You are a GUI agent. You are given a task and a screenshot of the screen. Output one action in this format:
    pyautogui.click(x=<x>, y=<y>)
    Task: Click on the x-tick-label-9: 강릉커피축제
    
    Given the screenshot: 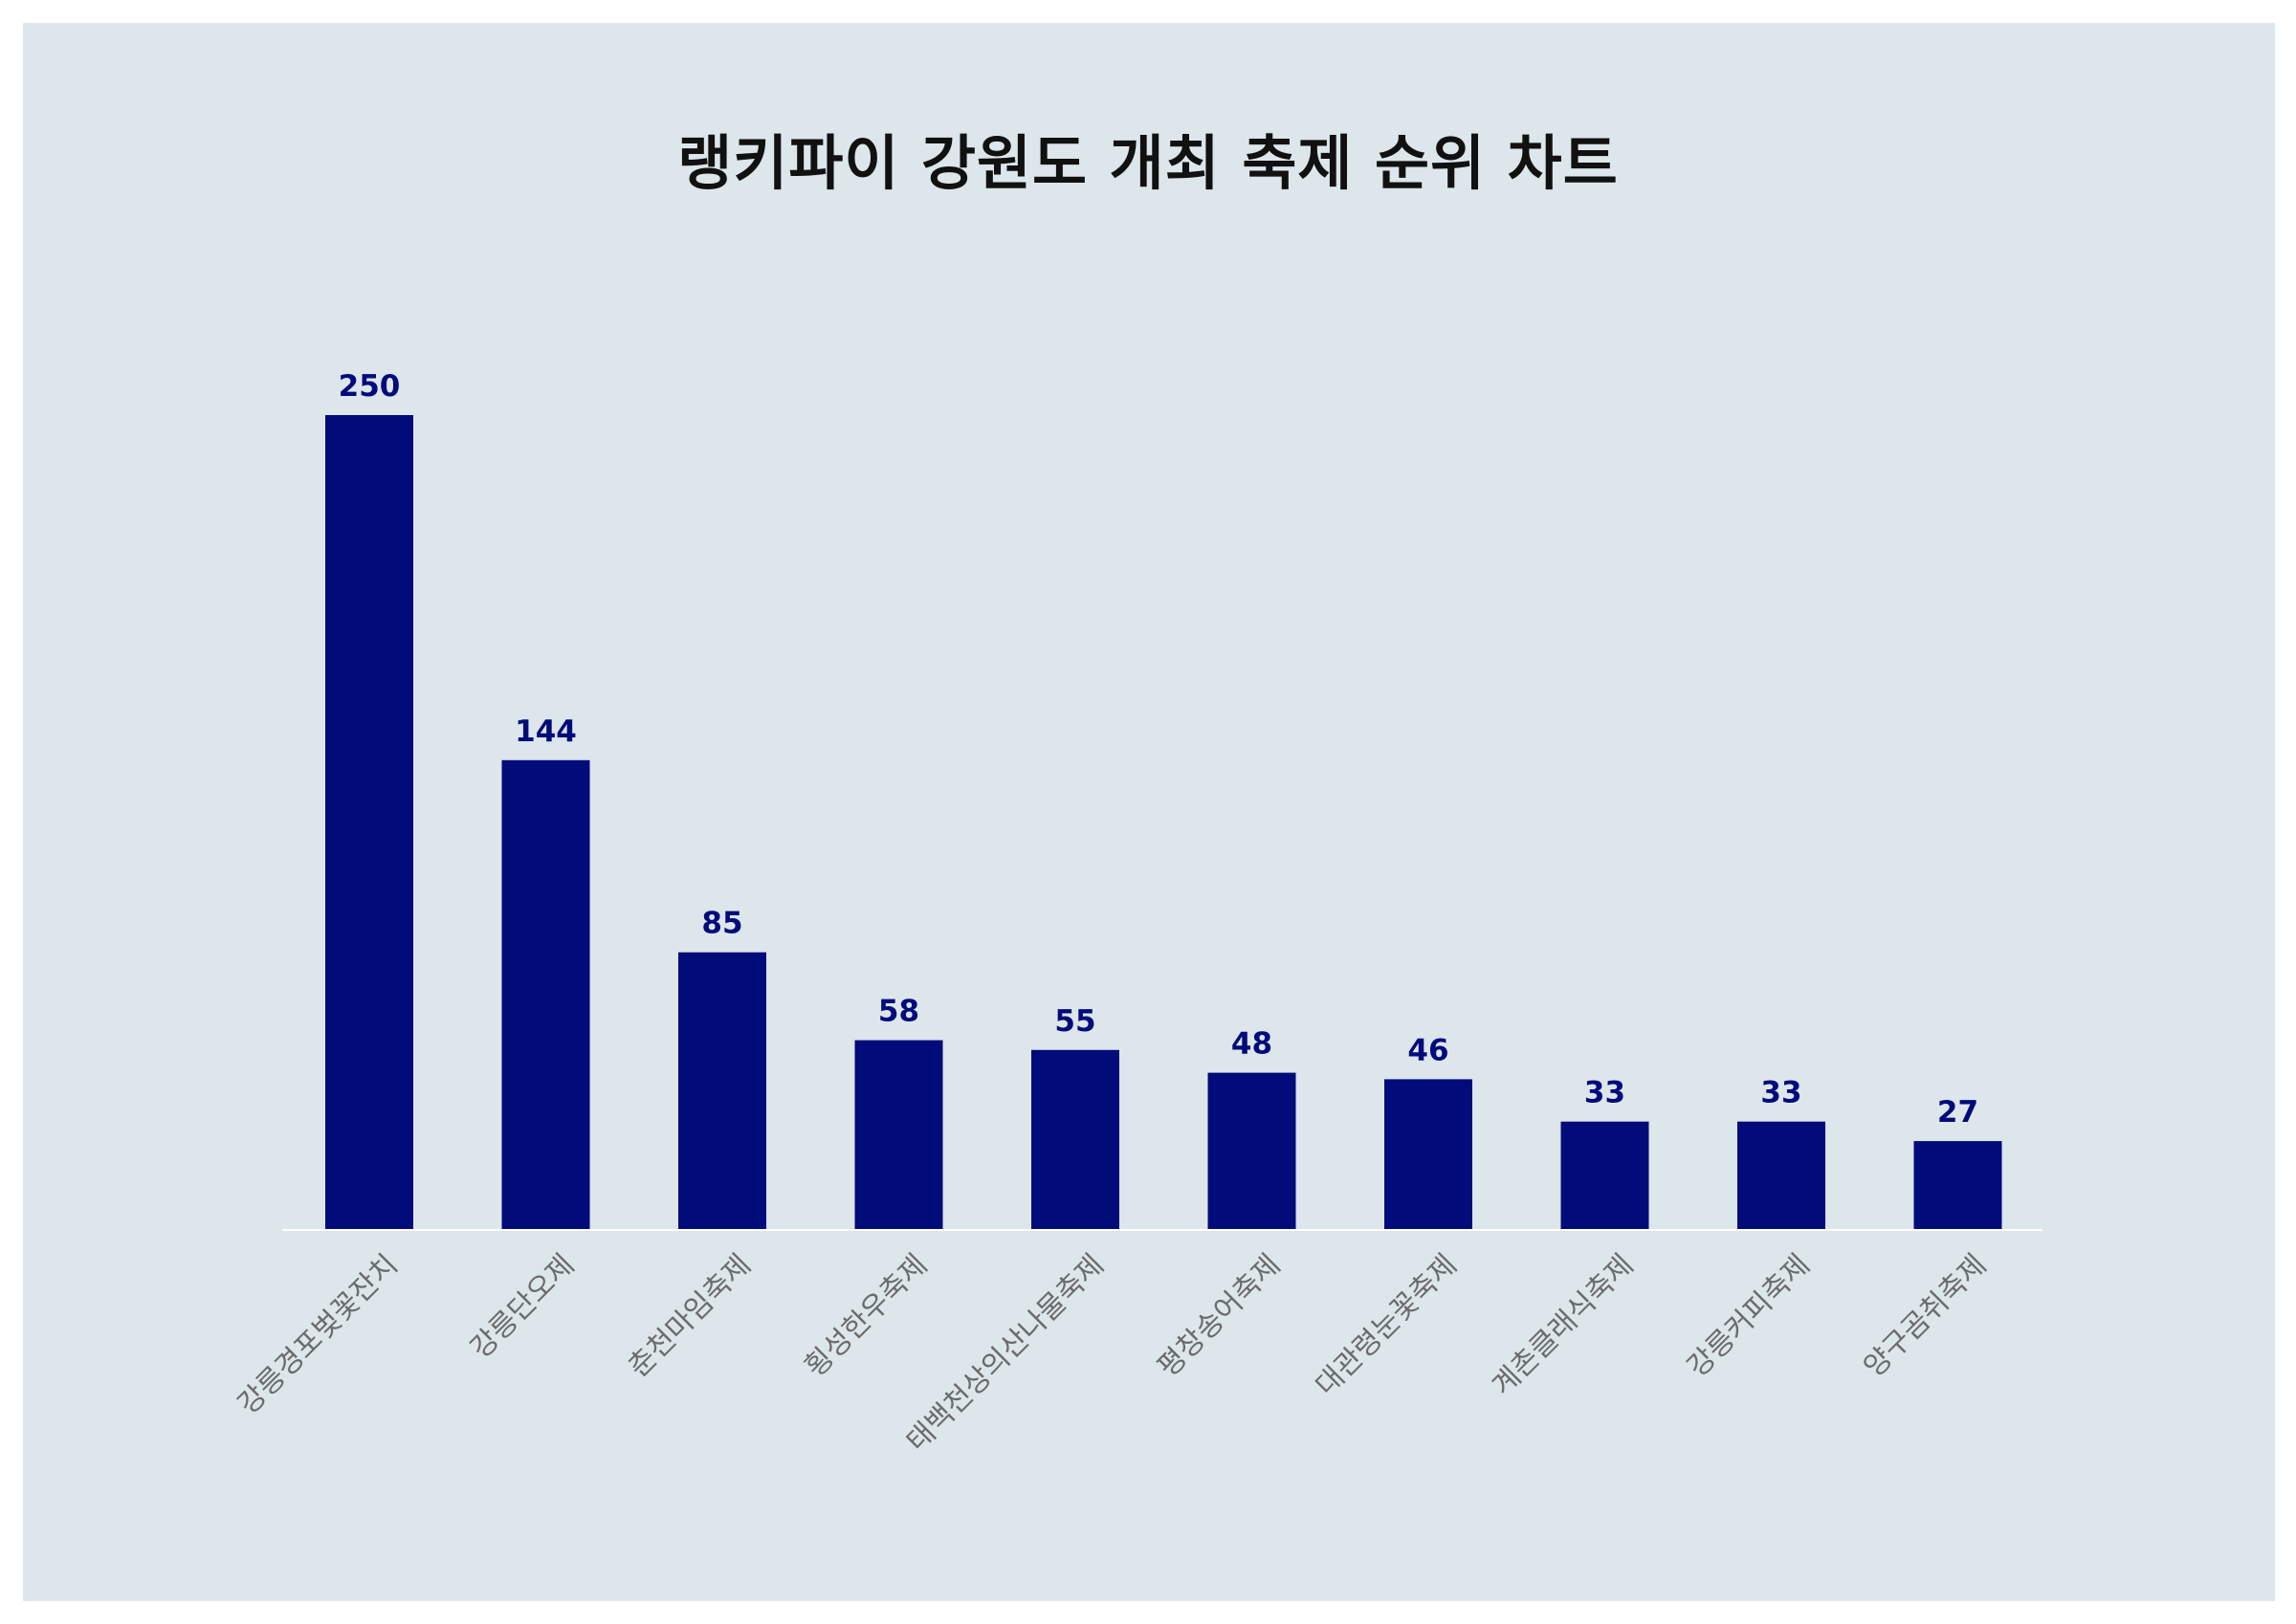 What is the action you would take?
    pyautogui.click(x=1749, y=1316)
    